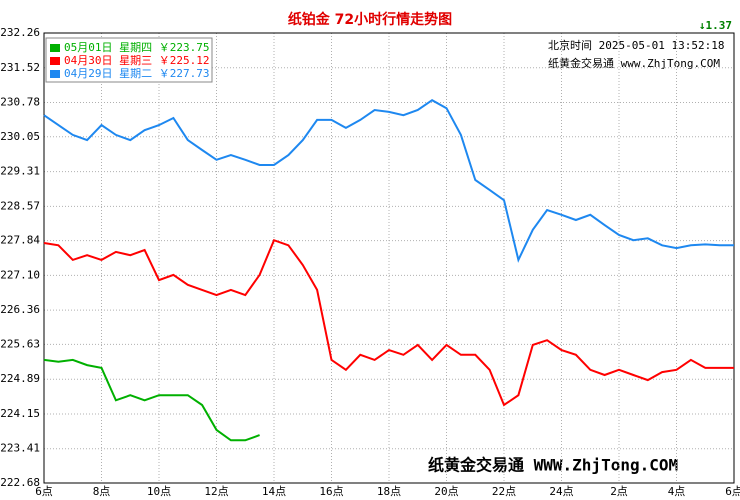  Describe the element at coordinates (634, 63) in the screenshot. I see `site-label: 纸黄金交易通 www.ZhjTong.COM` at that location.